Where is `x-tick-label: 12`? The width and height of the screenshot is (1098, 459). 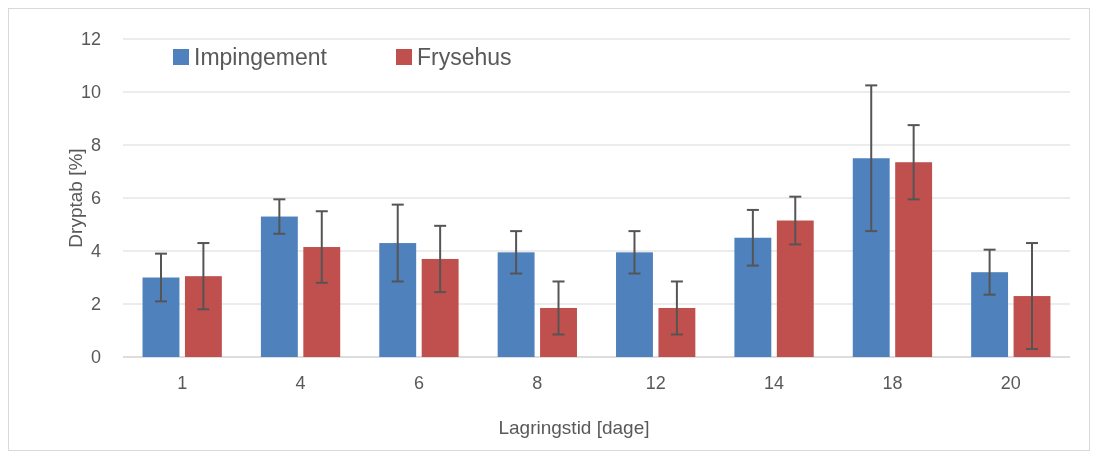
x-tick-label: 12 is located at coordinates (655, 383).